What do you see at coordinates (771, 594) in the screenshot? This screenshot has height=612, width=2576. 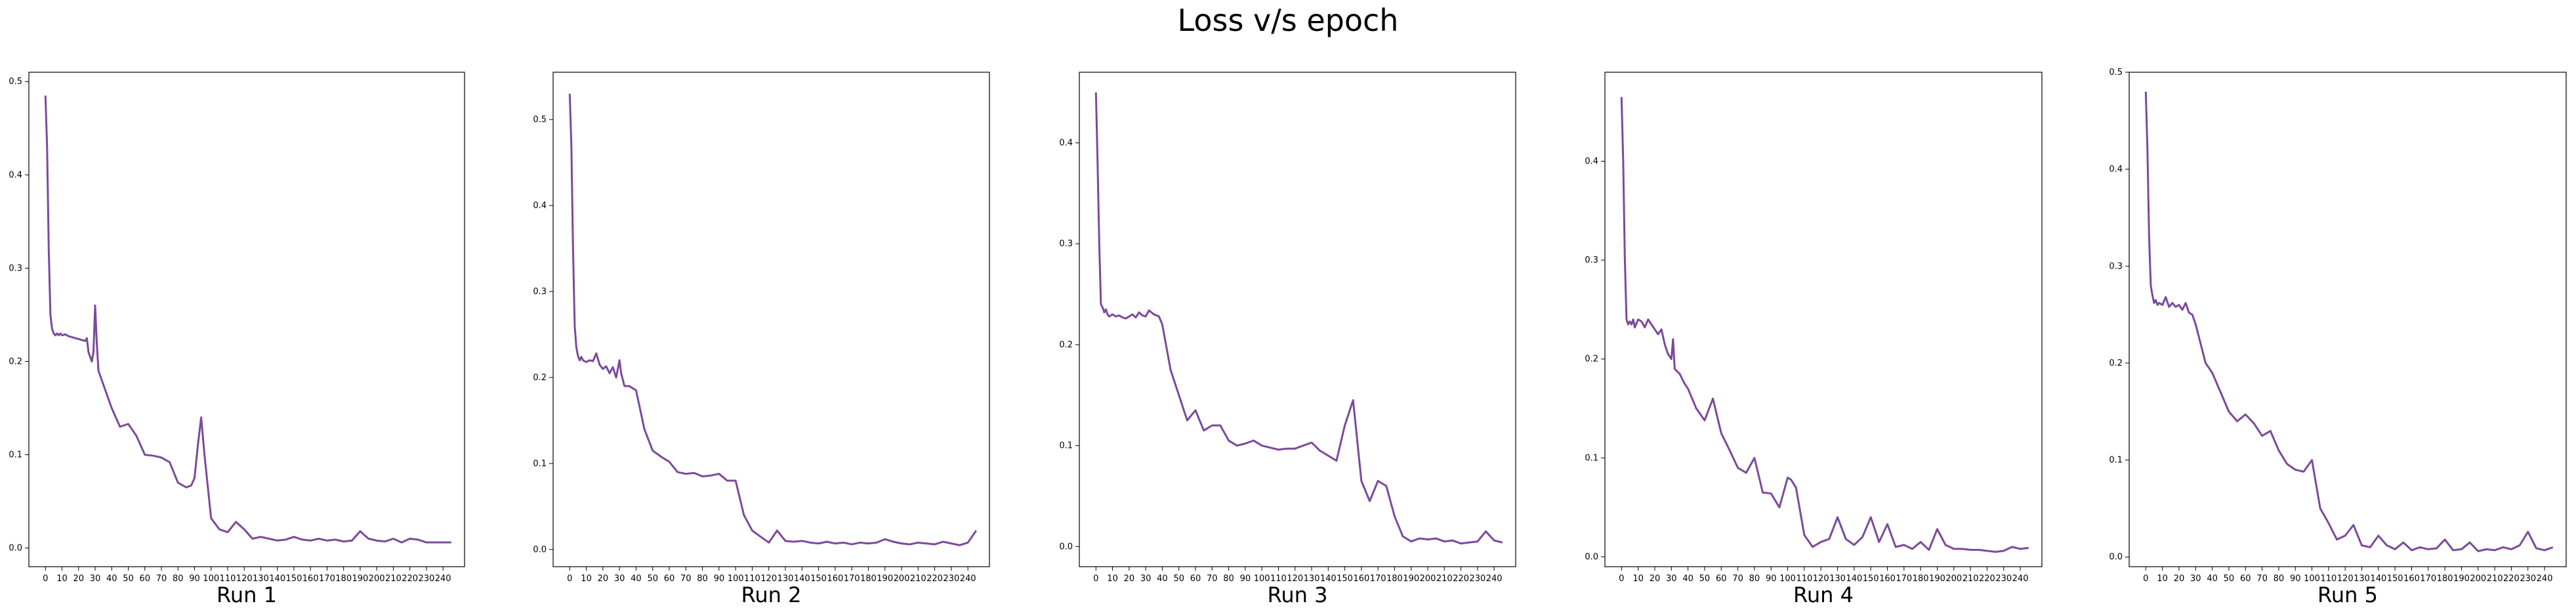 I see `x-axis-label: Run 2` at bounding box center [771, 594].